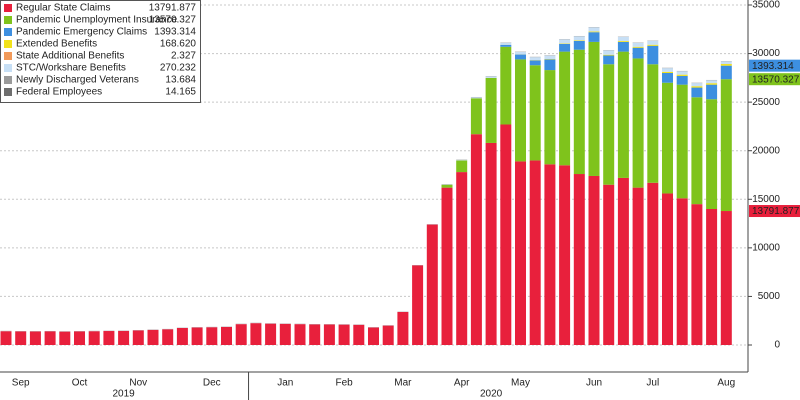 This screenshot has width=800, height=400. Describe the element at coordinates (175, 32) in the screenshot. I see `legend-value: 1393.314` at that location.